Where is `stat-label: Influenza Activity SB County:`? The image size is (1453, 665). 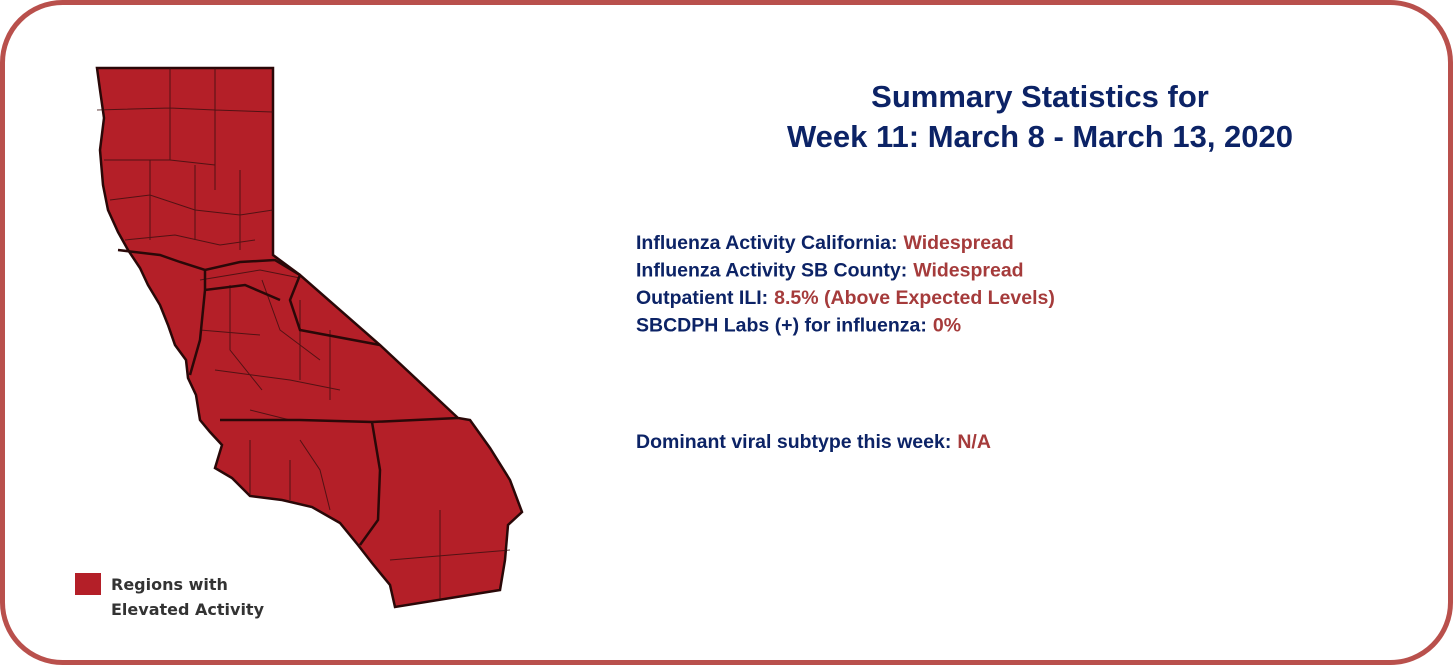 stat-label: Influenza Activity SB County: is located at coordinates (771, 271).